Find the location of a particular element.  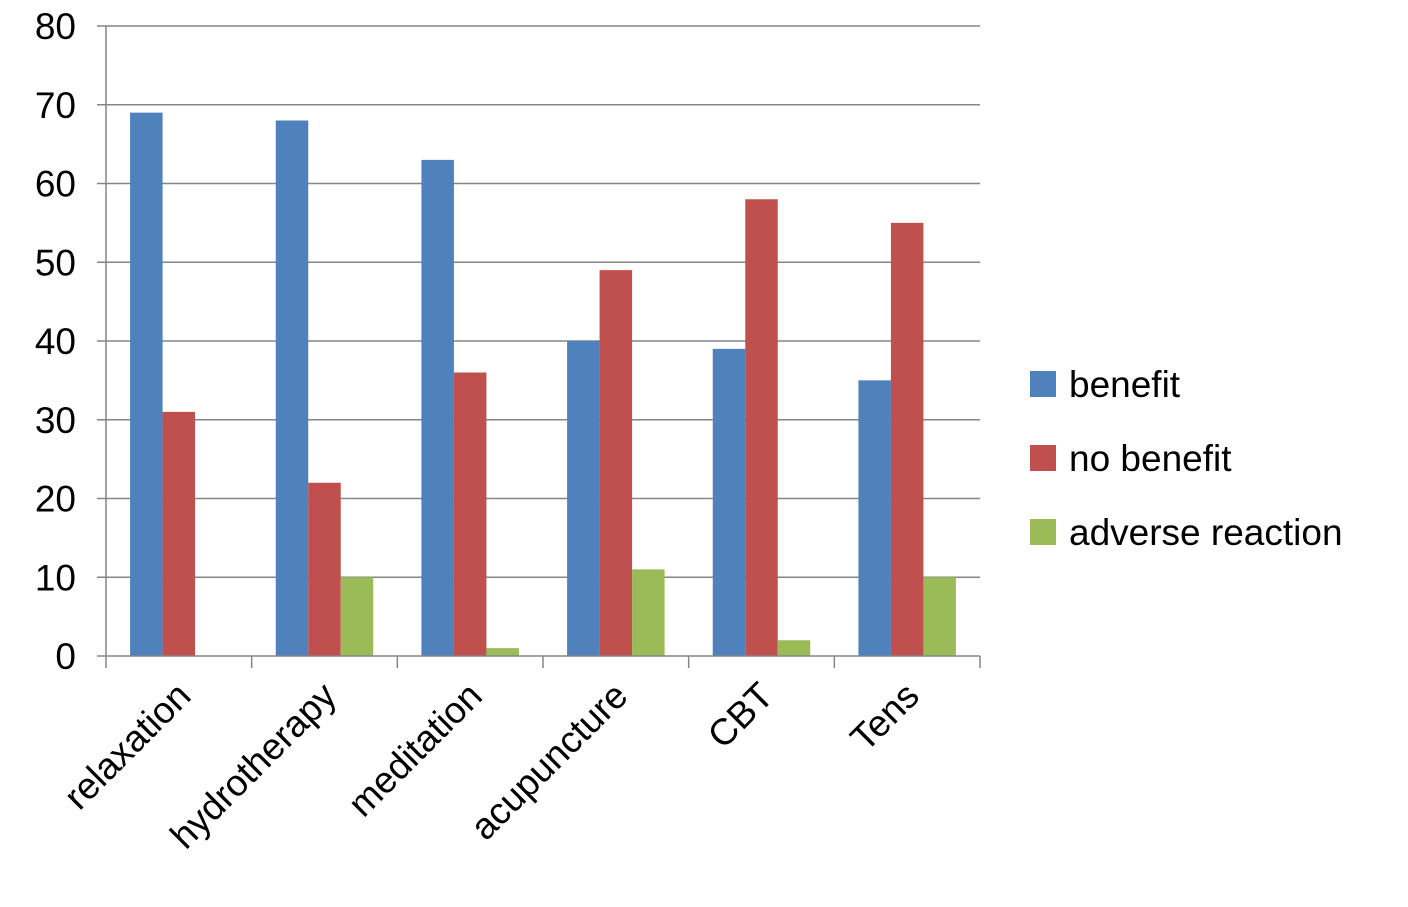

y-tick-label: 0 is located at coordinates (65, 656).